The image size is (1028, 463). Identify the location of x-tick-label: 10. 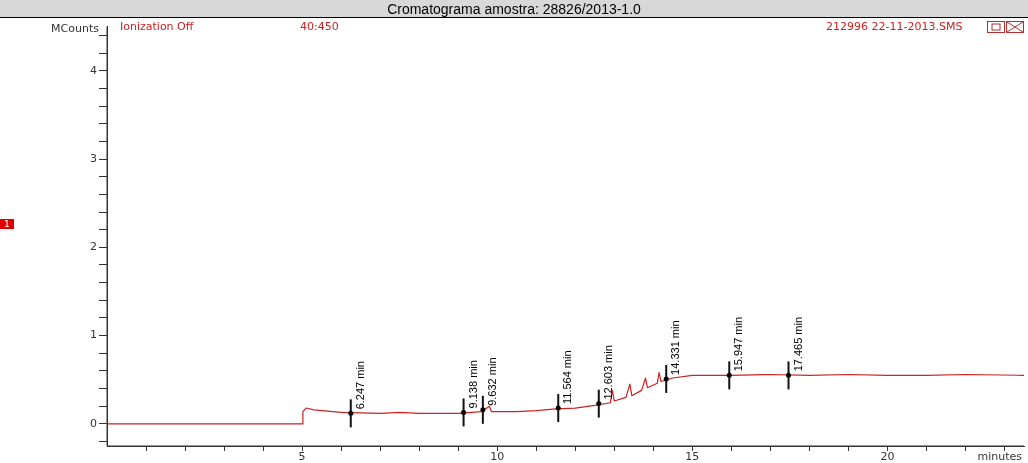
(497, 456).